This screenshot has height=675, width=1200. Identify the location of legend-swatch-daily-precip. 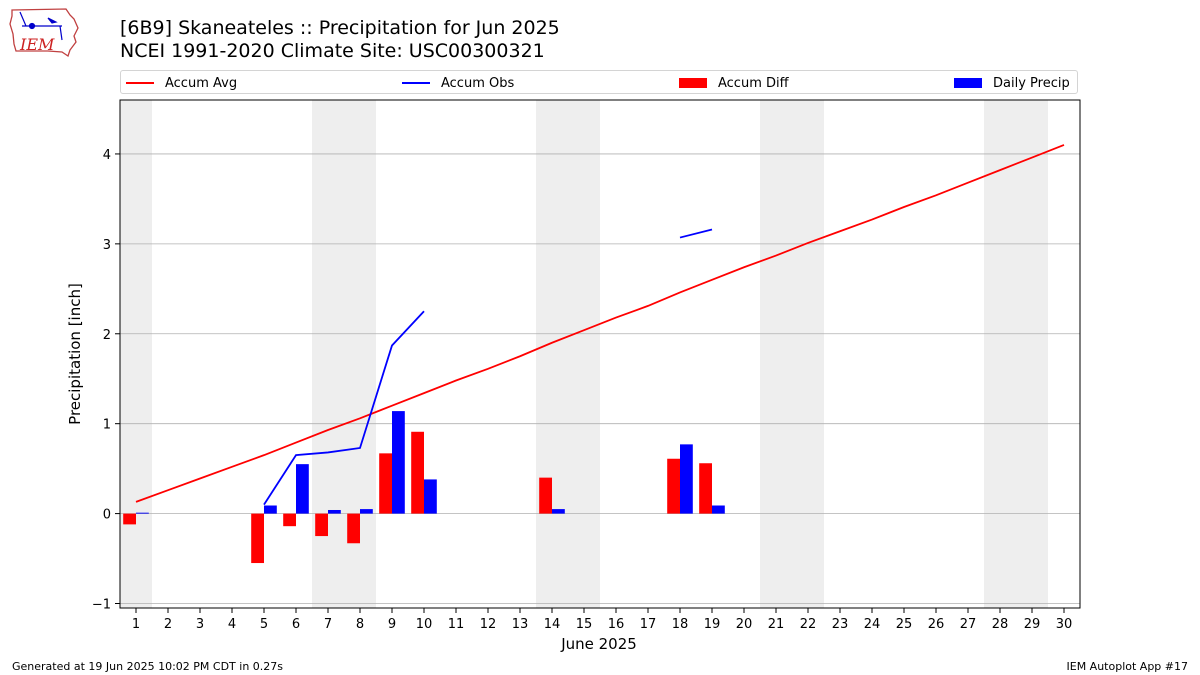
(968, 83).